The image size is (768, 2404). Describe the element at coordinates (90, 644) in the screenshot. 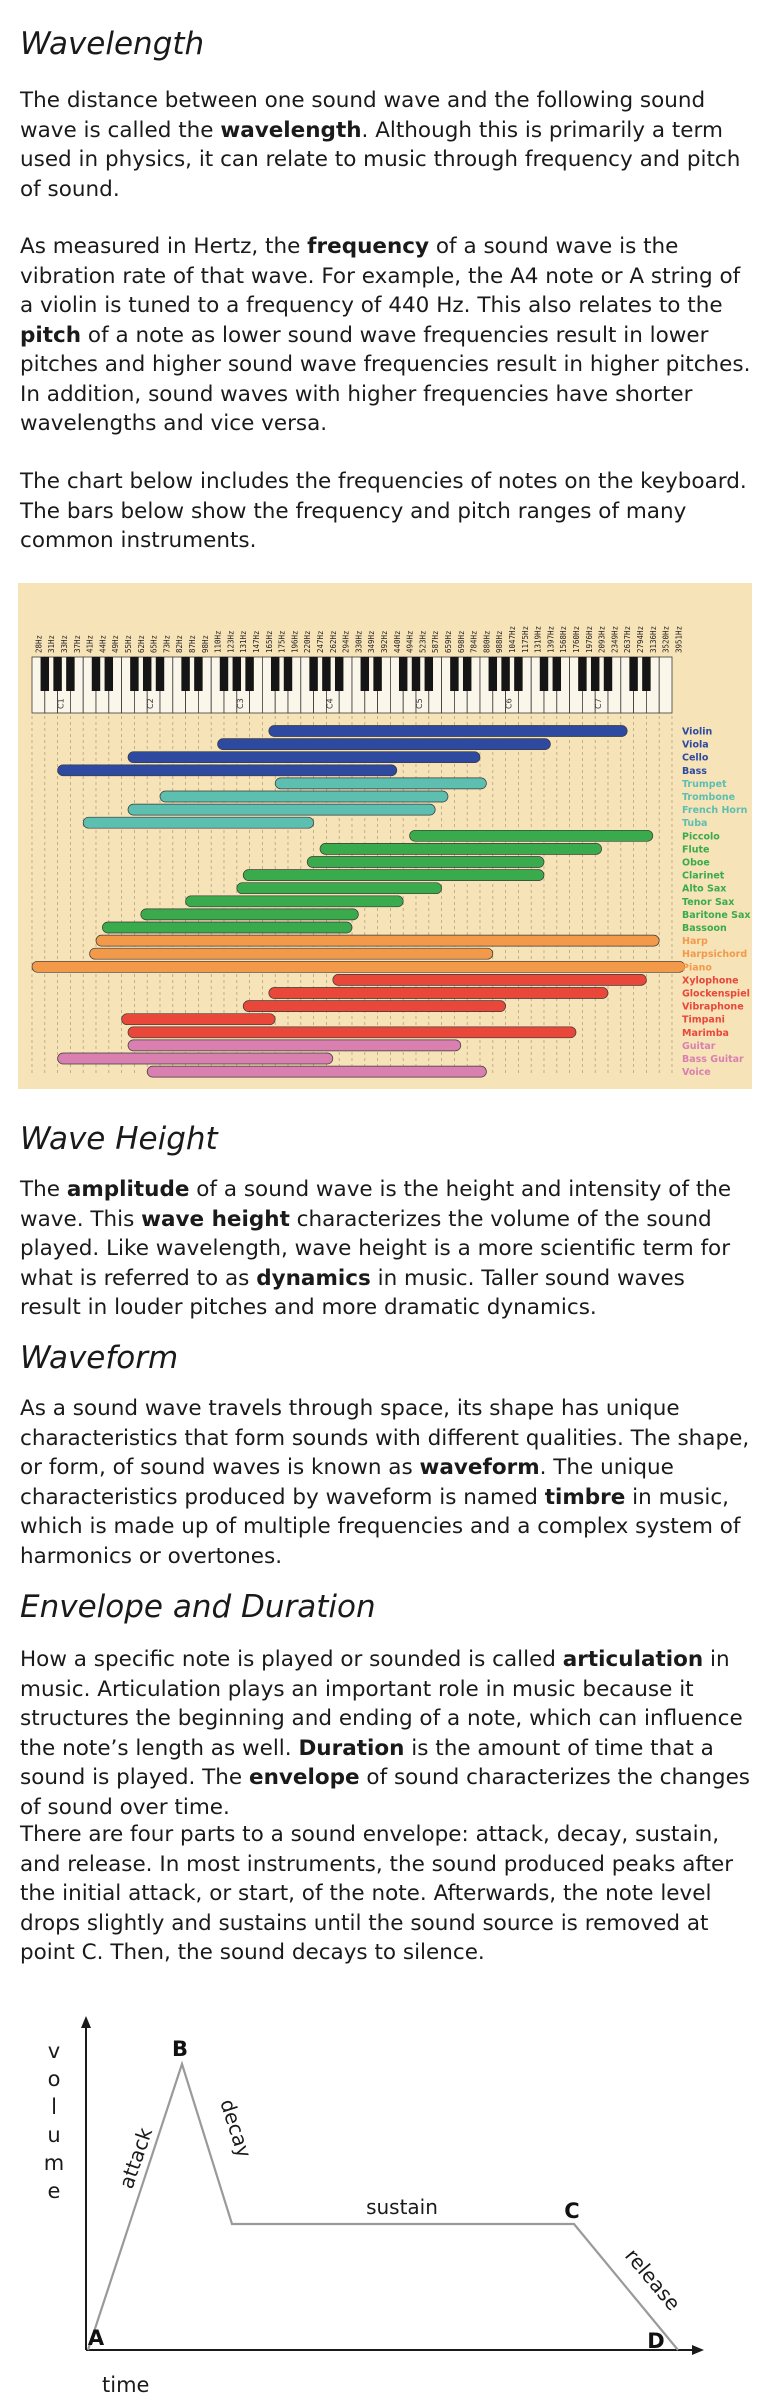

I see `freq-label: 41Hz` at that location.